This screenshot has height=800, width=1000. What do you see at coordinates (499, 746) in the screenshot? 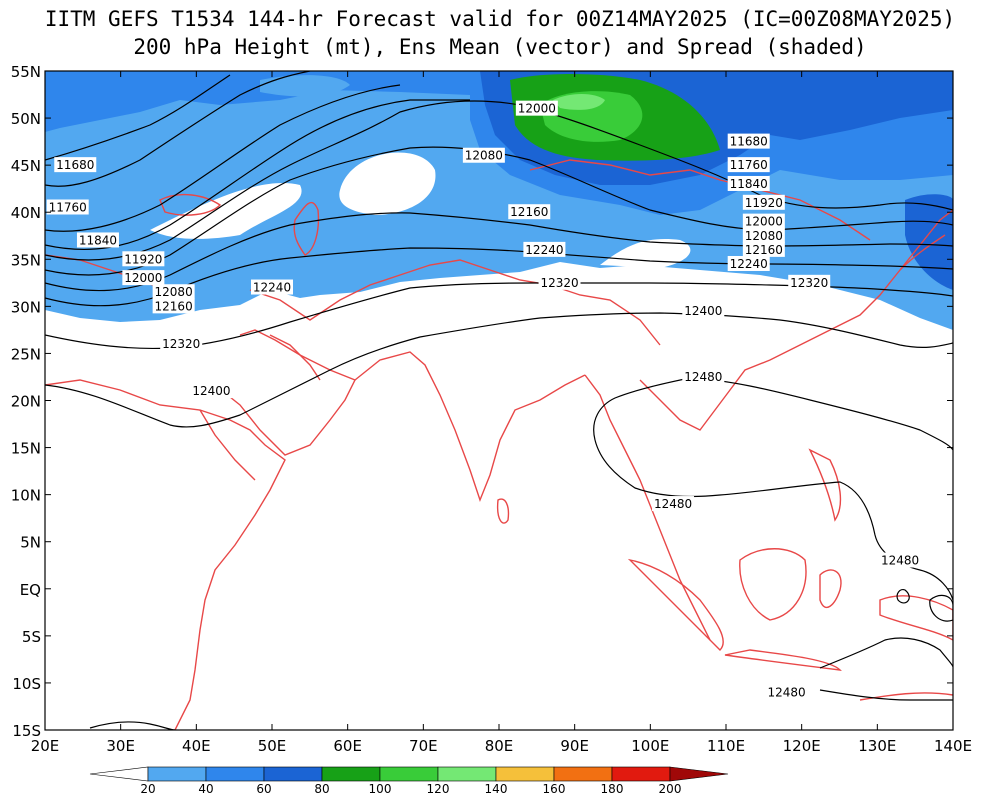
I see `lon-tick-label: 80E` at bounding box center [499, 746].